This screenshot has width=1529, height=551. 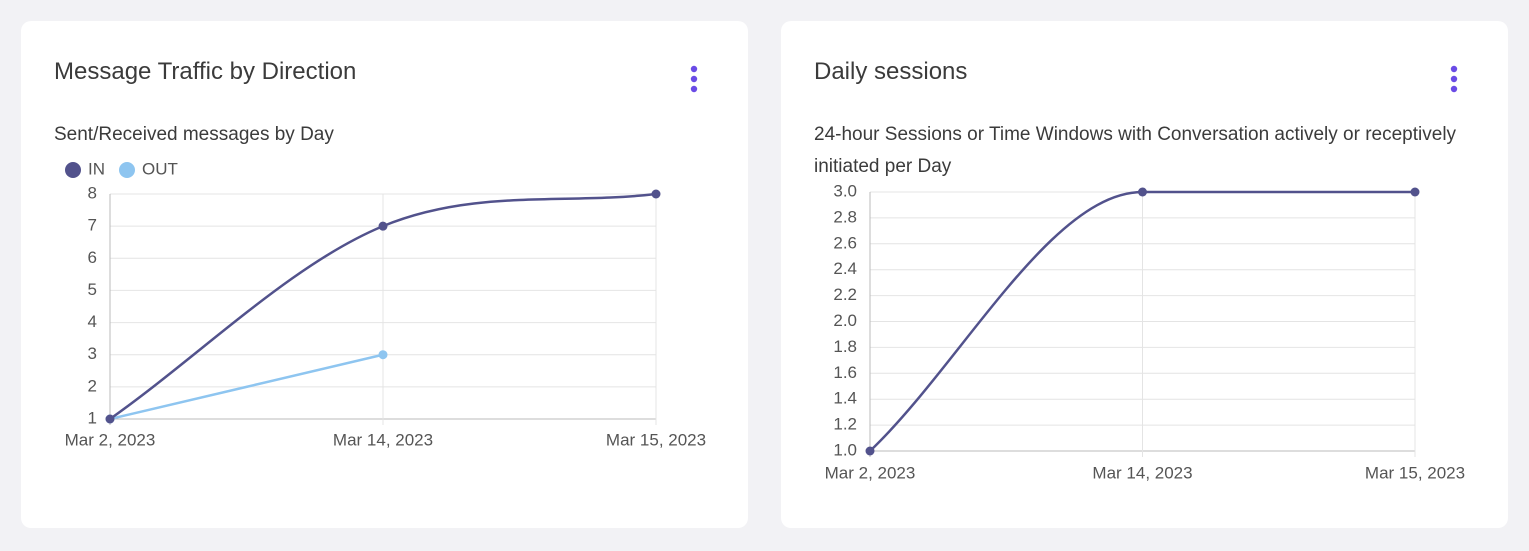 What do you see at coordinates (845, 372) in the screenshot?
I see `y-tick-label: 1.6` at bounding box center [845, 372].